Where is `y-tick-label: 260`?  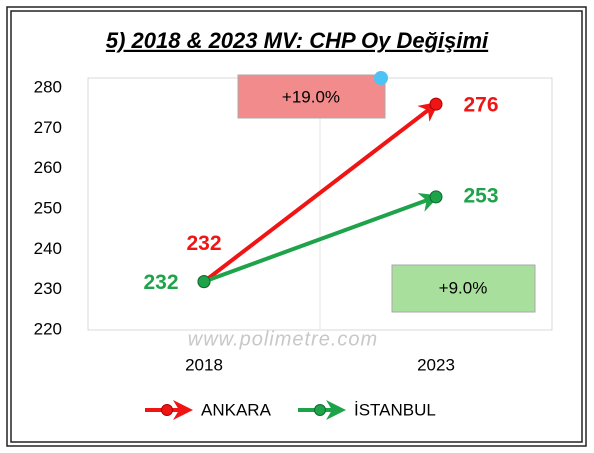 y-tick-label: 260 is located at coordinates (48, 167).